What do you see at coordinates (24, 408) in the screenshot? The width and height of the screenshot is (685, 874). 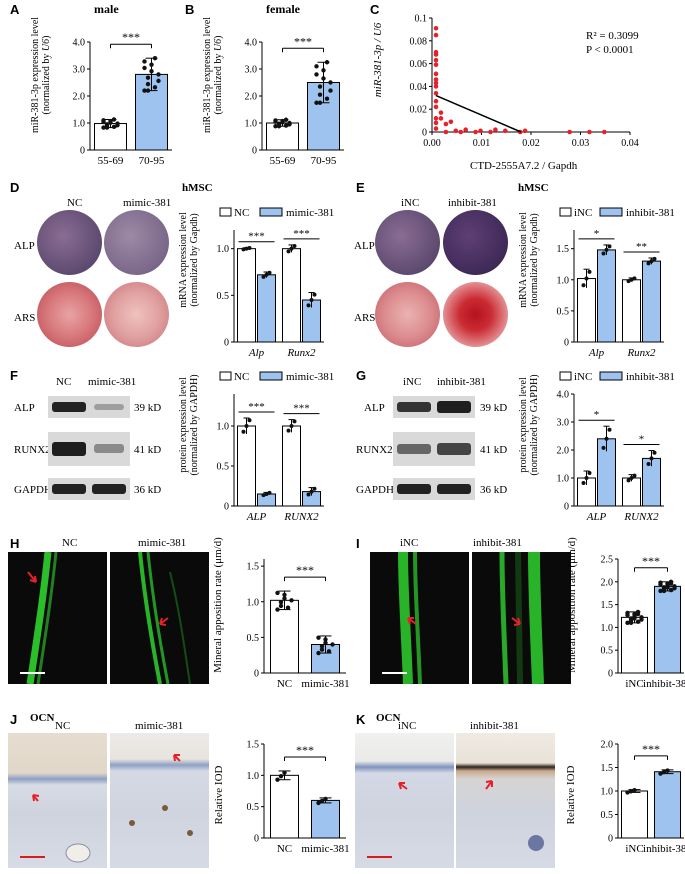 I see `panel-f-row1: ALP` at bounding box center [24, 408].